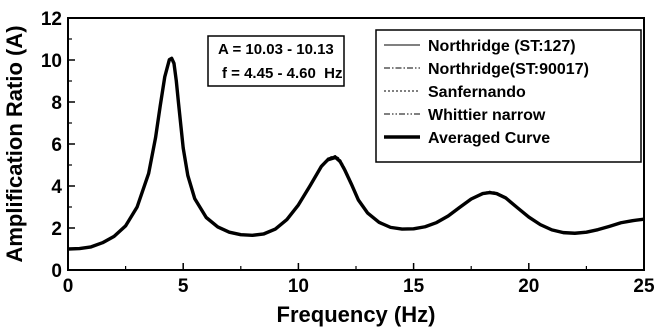  I want to click on y-tick-label: 0, so click(56, 271).